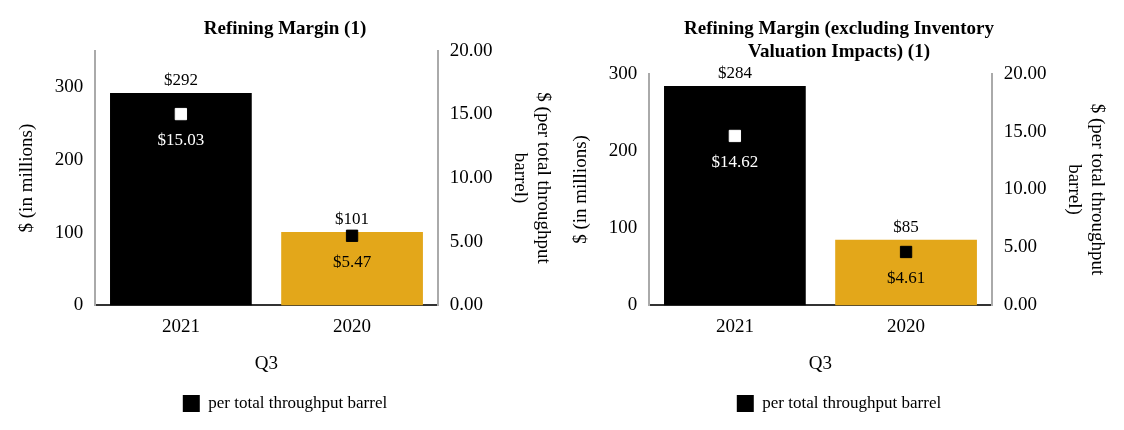 This screenshot has height=430, width=1124. I want to click on data-label: $85, so click(906, 226).